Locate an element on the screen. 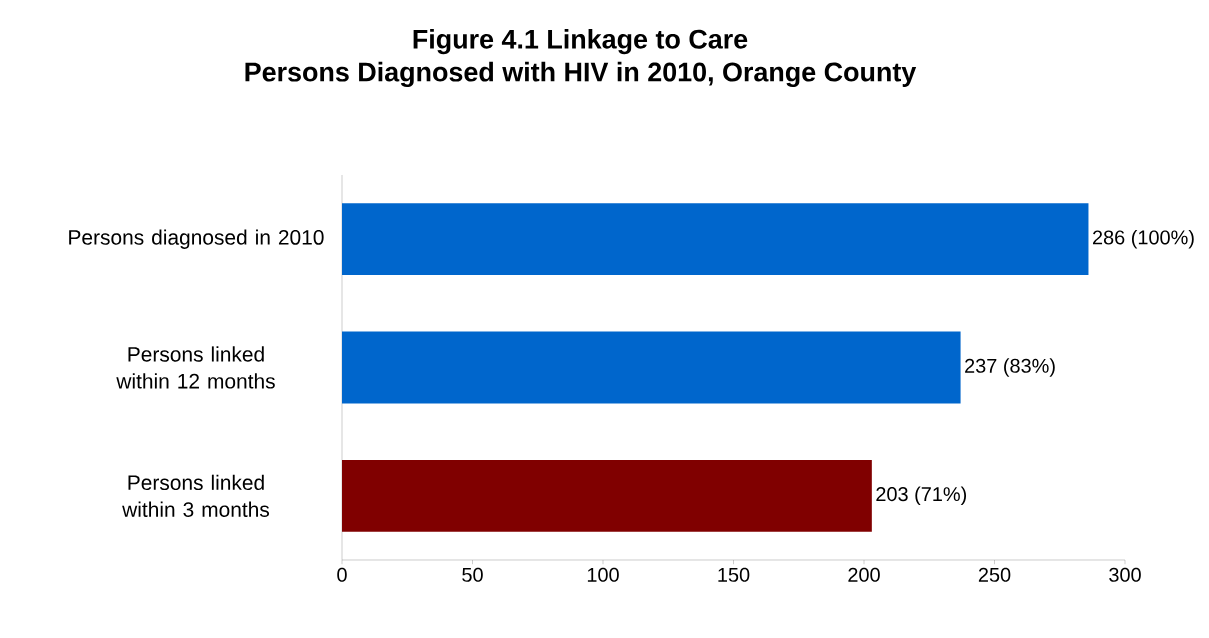 The image size is (1209, 638). x-tick-label: 300 is located at coordinates (1125, 574).